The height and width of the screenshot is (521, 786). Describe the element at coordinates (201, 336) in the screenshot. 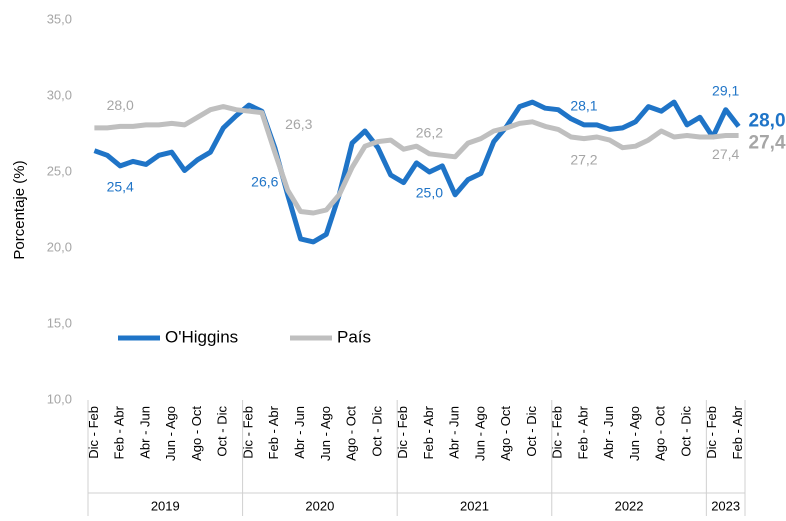

I see `legend-label: O'Higgins` at that location.